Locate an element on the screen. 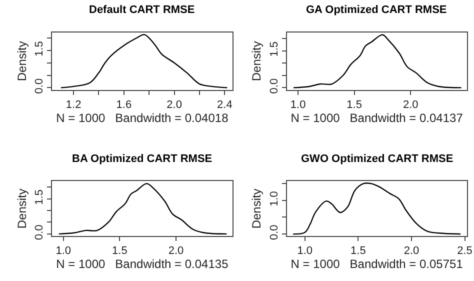  chart-title: BA Optimized CART RMSE is located at coordinates (142, 159).